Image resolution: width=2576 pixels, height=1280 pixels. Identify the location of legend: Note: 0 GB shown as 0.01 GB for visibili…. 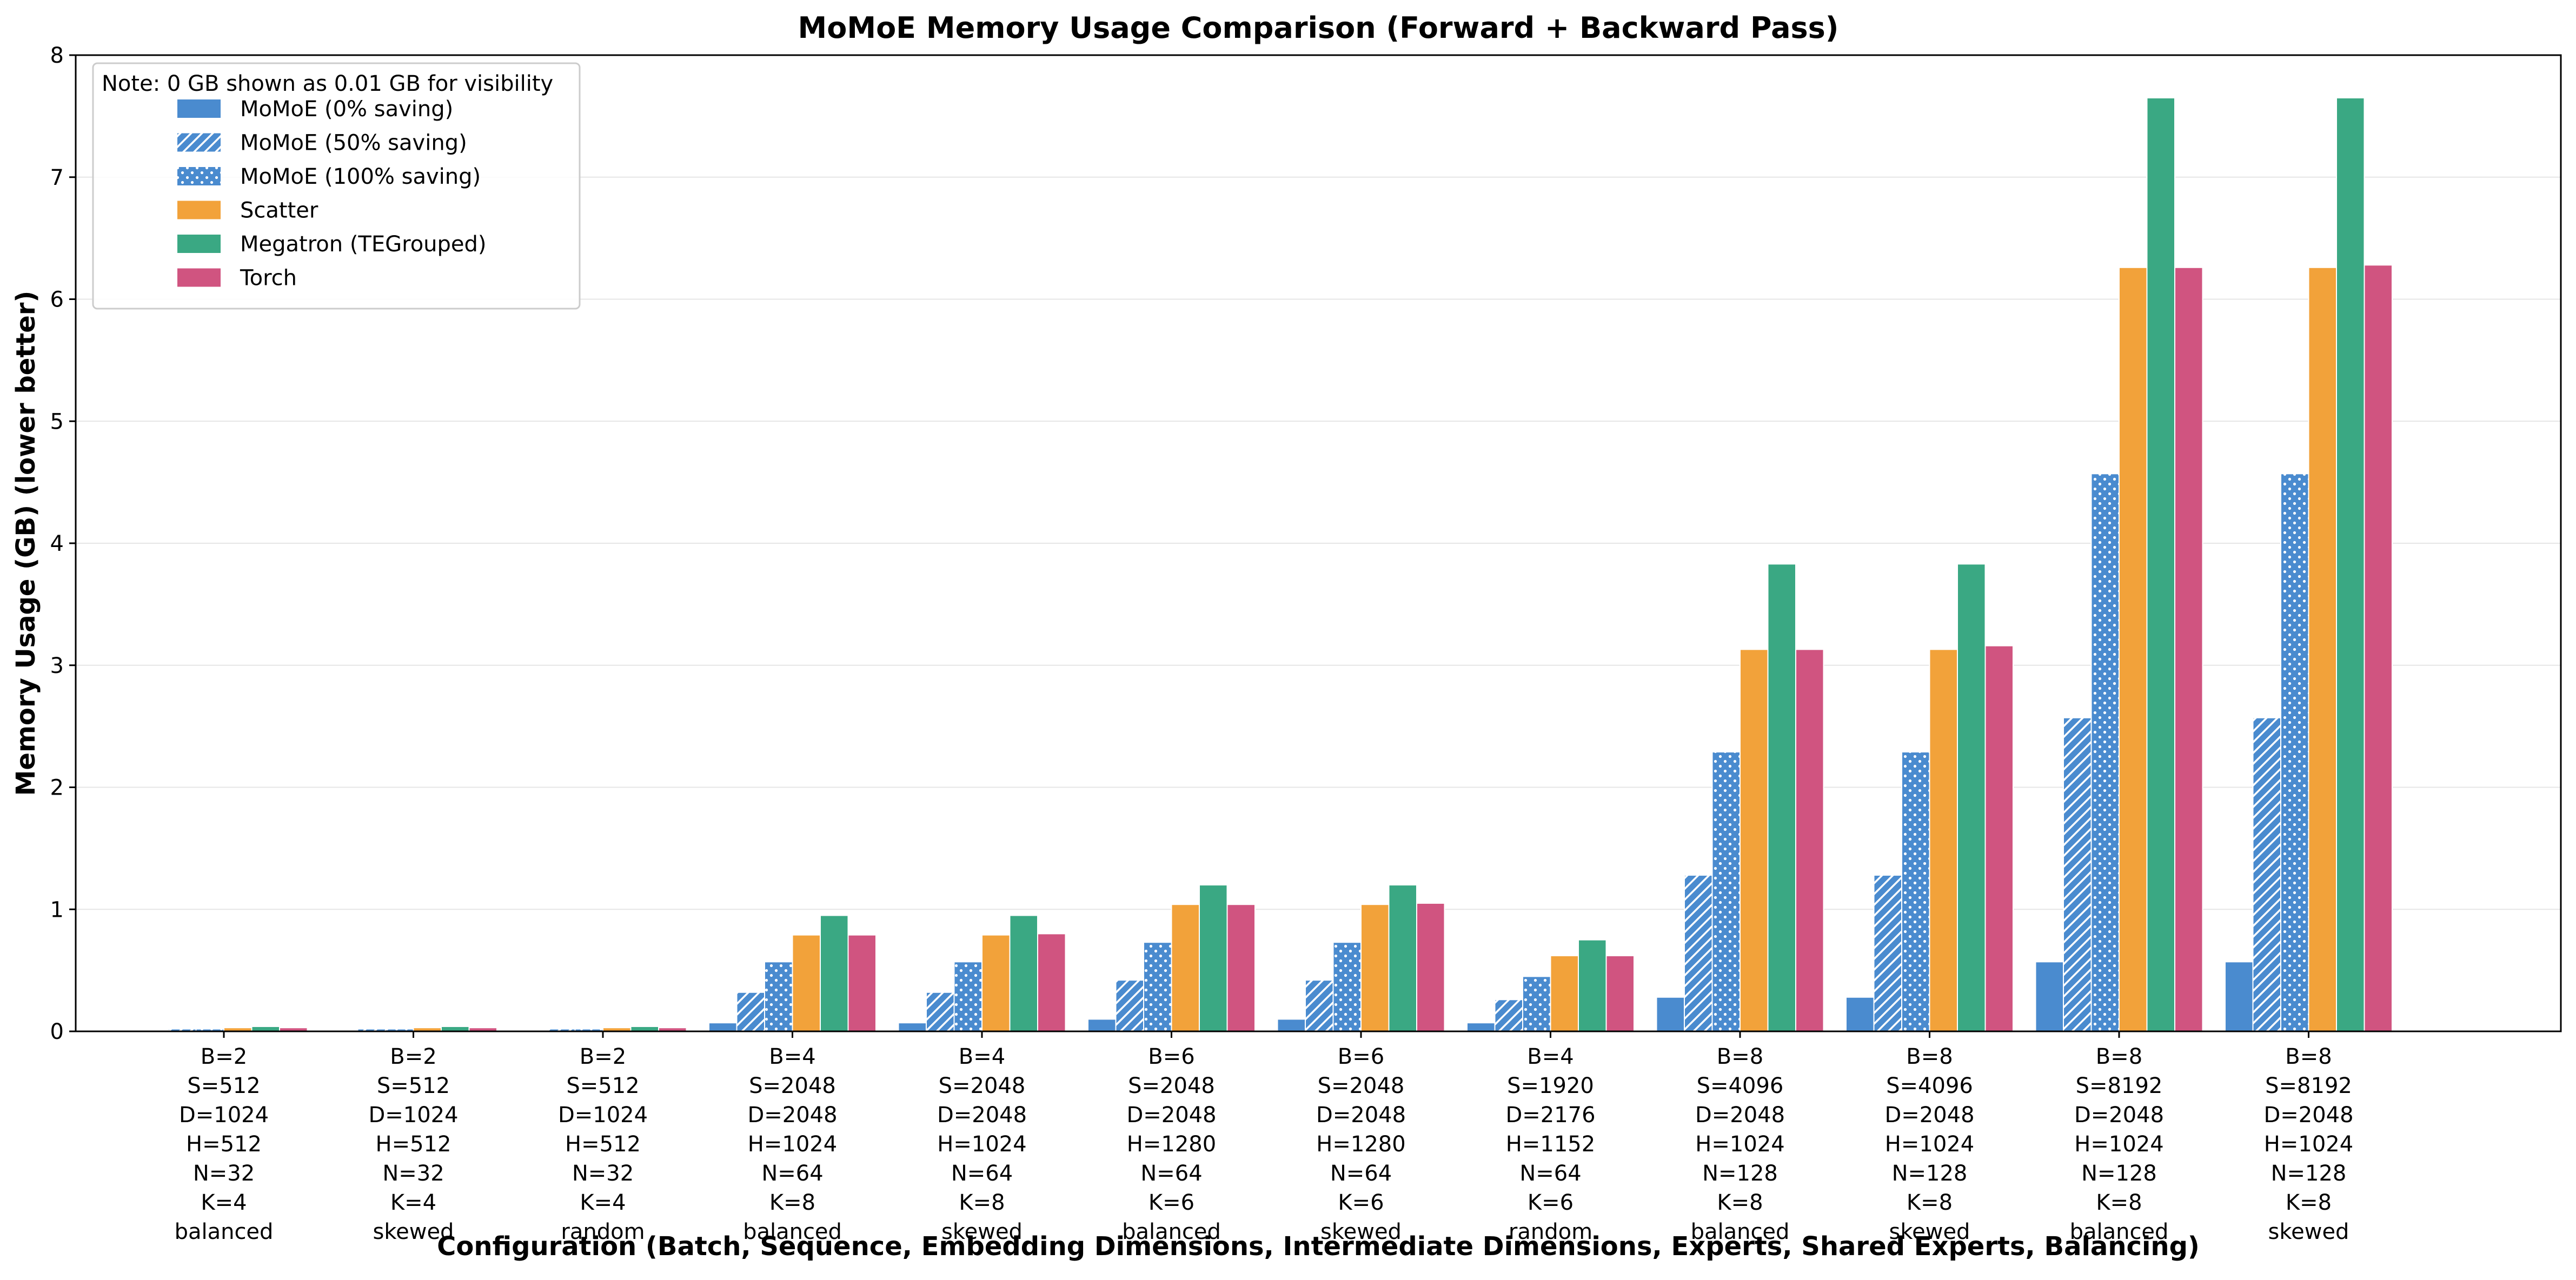
(336, 186).